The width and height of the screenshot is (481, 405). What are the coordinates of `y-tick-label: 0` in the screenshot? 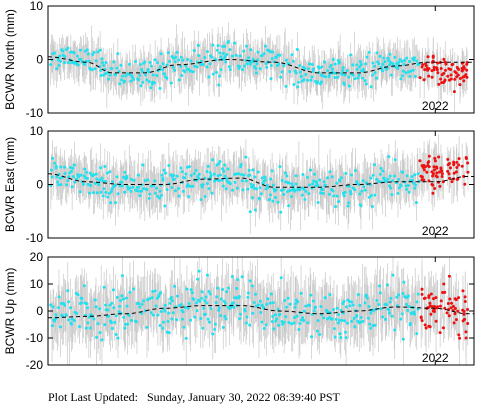 It's located at (39, 60).